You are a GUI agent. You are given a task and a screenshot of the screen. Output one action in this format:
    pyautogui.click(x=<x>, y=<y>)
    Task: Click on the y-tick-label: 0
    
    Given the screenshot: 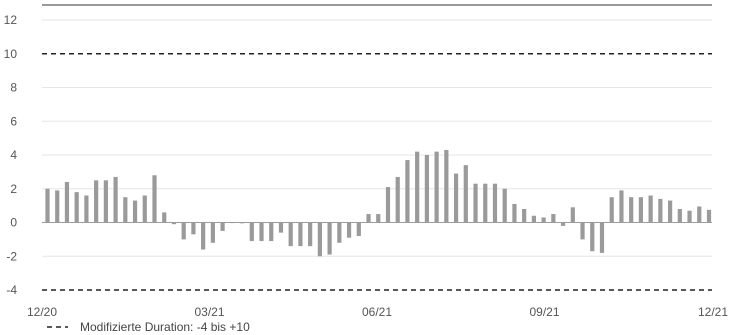 What is the action you would take?
    pyautogui.click(x=13, y=223)
    